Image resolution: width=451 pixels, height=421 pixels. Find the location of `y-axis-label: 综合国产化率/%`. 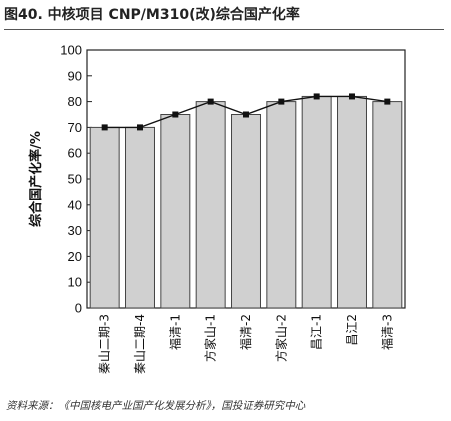

y-axis-label: 综合国产化率/% is located at coordinates (36, 179).